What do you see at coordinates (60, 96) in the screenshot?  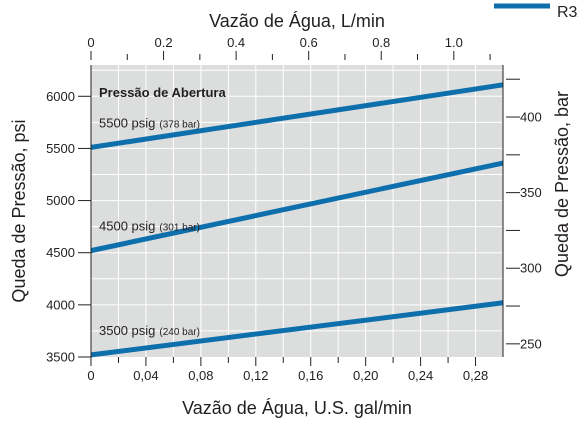 I see `y-left-tick-label: 6000` at bounding box center [60, 96].